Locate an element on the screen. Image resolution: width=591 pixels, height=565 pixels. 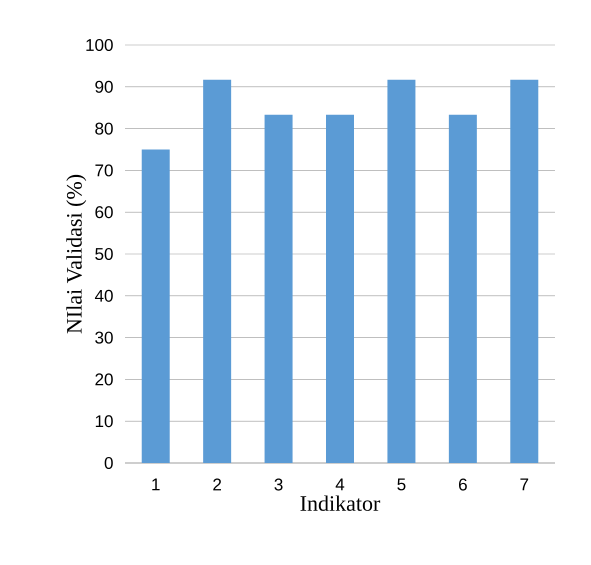
x-tick-label: 2 is located at coordinates (217, 484).